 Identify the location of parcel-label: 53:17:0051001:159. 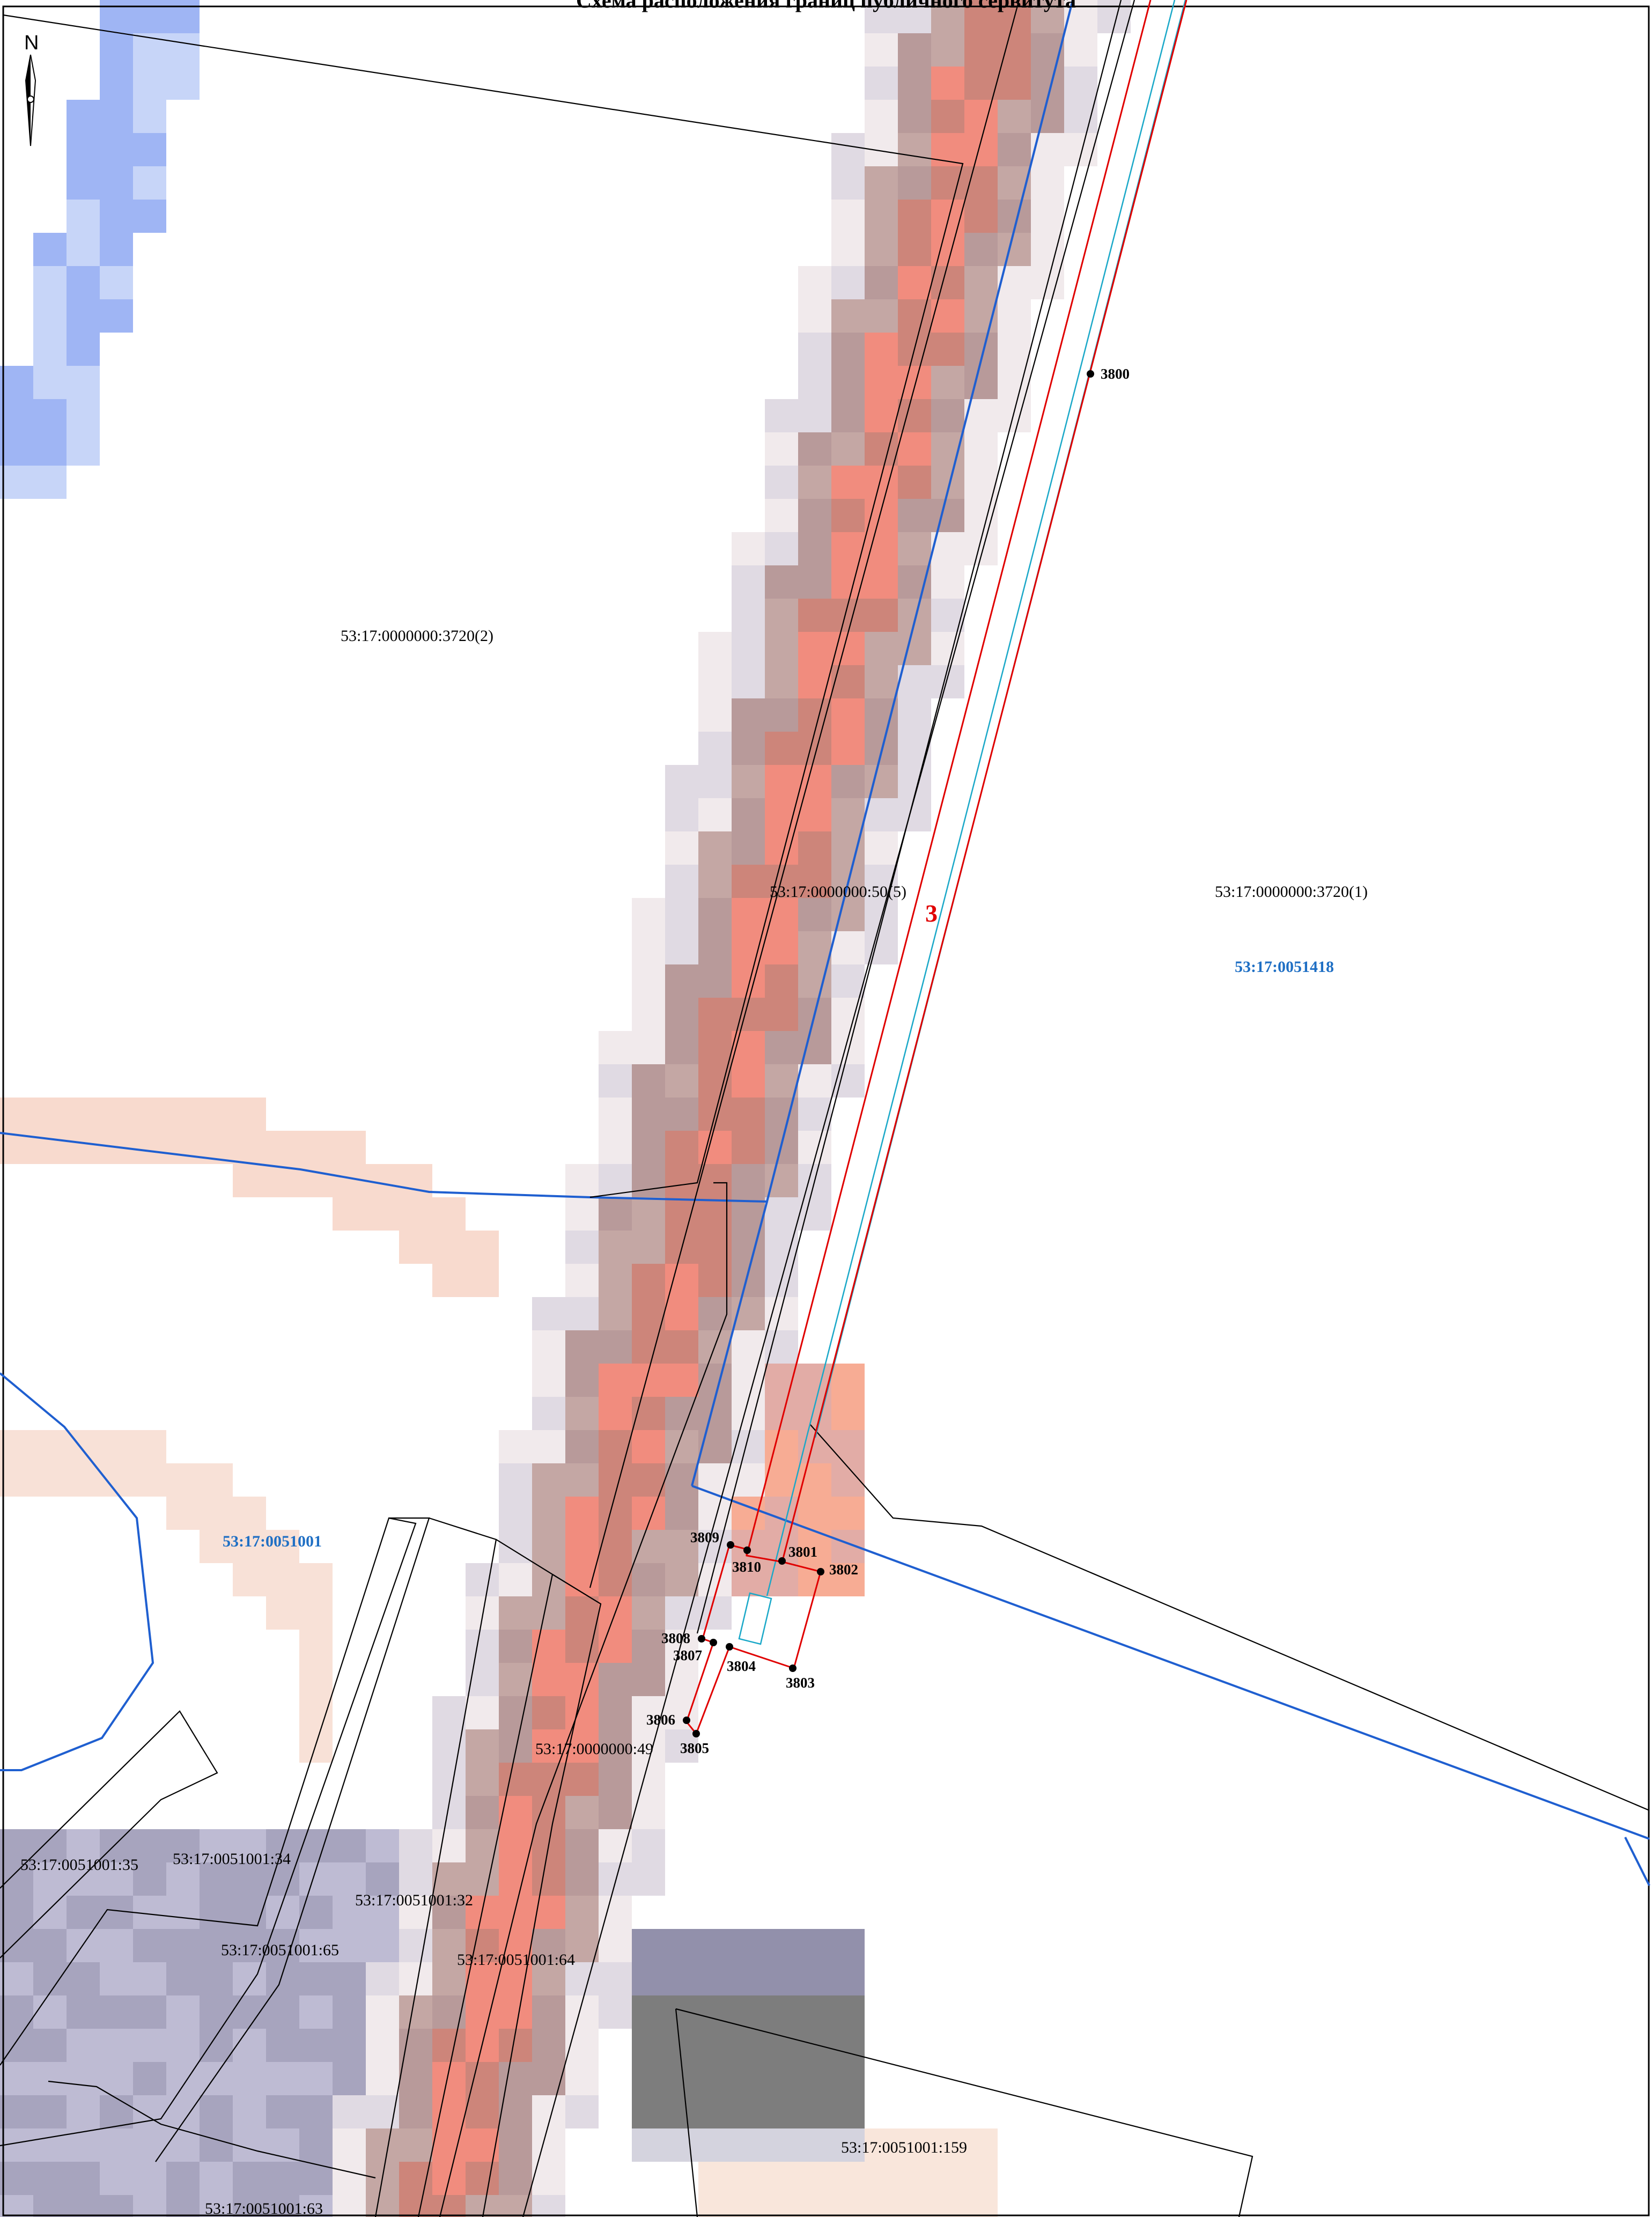
(904, 2147).